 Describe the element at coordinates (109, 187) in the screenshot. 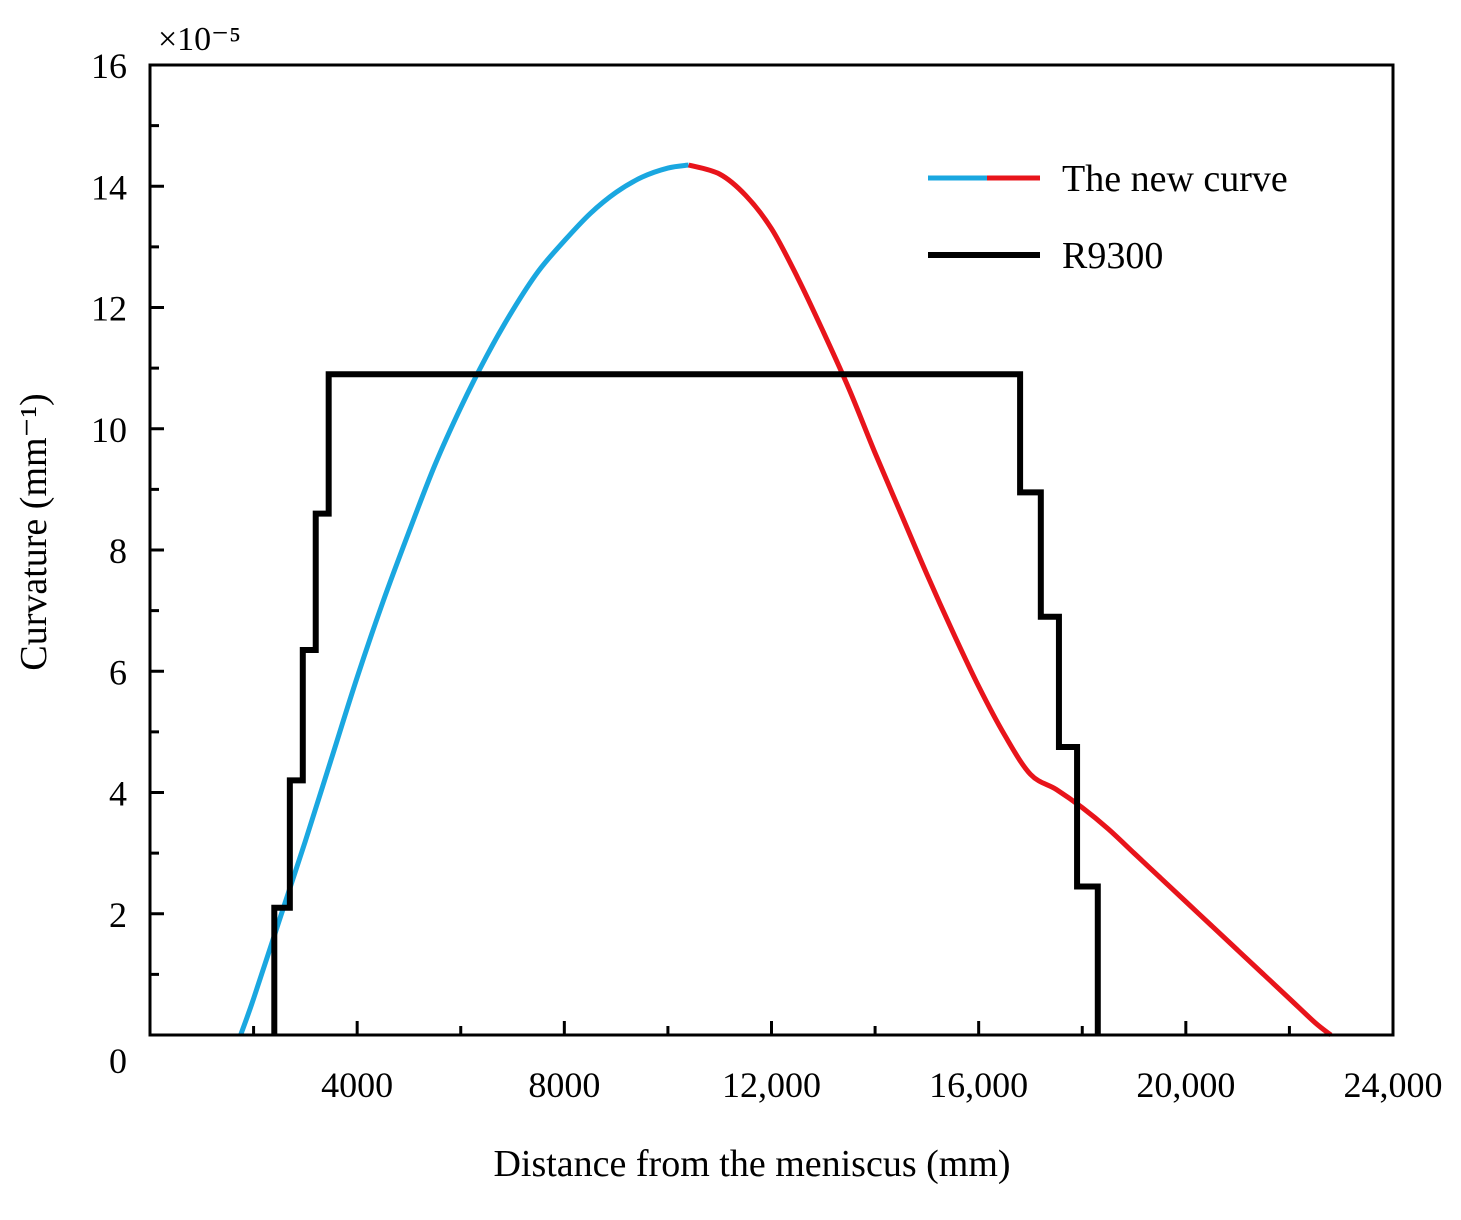

I see `y-tick-label: 14` at that location.